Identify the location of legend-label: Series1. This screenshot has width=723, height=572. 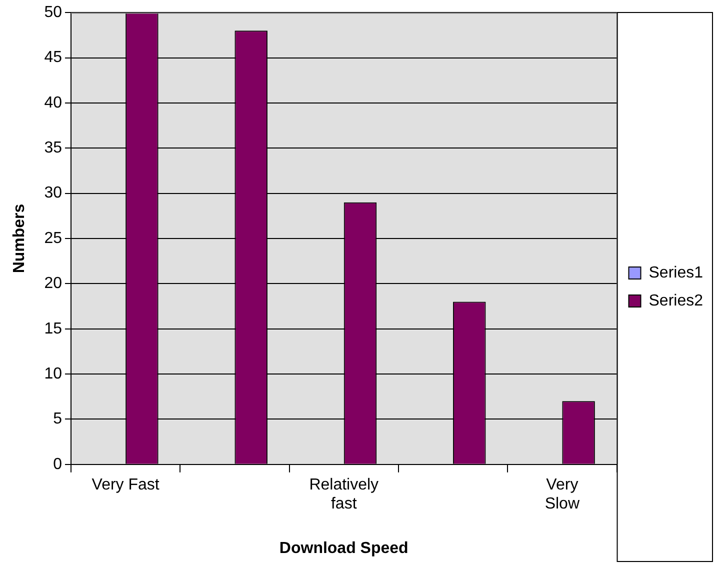
(676, 273).